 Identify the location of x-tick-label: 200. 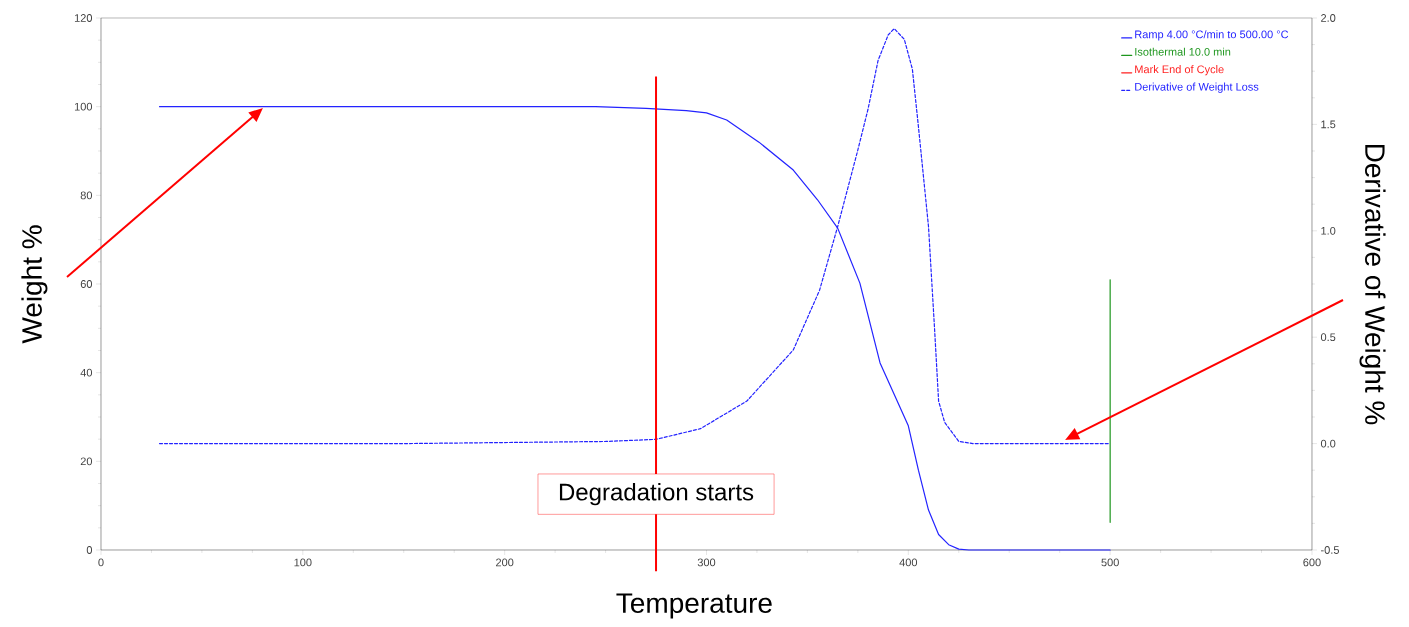
(505, 562).